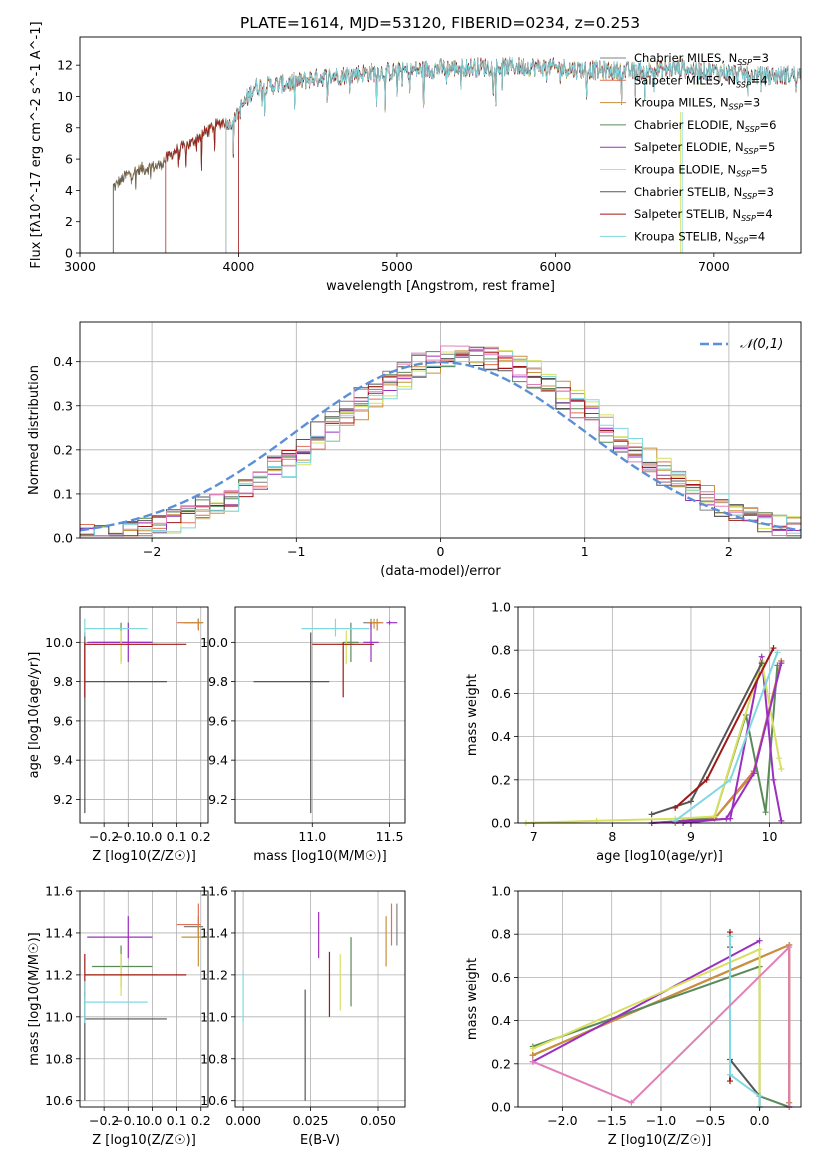 The height and width of the screenshot is (1170, 819). What do you see at coordinates (440, 286) in the screenshot?
I see `spectrum-xlabel: wavelength [Angstrom, rest frame]` at bounding box center [440, 286].